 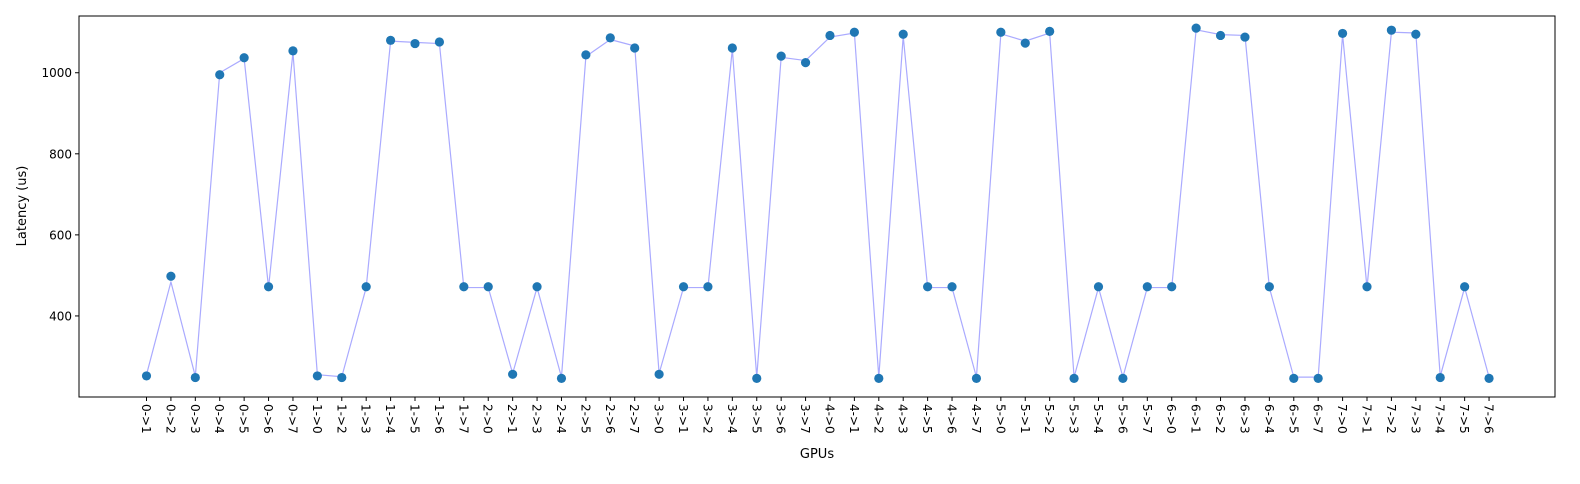 What do you see at coordinates (732, 419) in the screenshot?
I see `x-tick-label: 3->4` at bounding box center [732, 419].